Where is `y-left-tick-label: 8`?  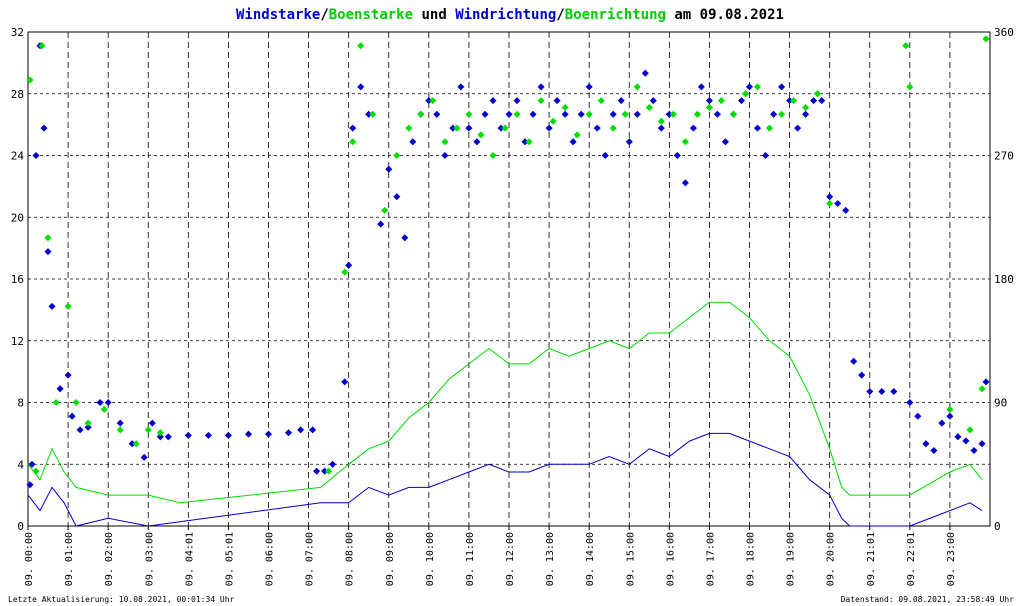 y-left-tick-label: 8 is located at coordinates (20, 403).